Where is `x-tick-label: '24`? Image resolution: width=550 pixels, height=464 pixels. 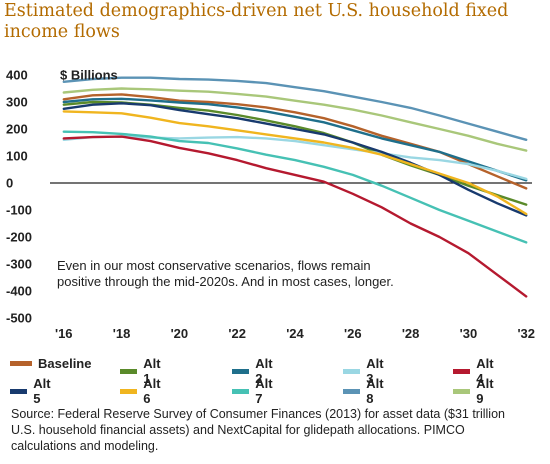
x-tick-label: '24 is located at coordinates (295, 333).